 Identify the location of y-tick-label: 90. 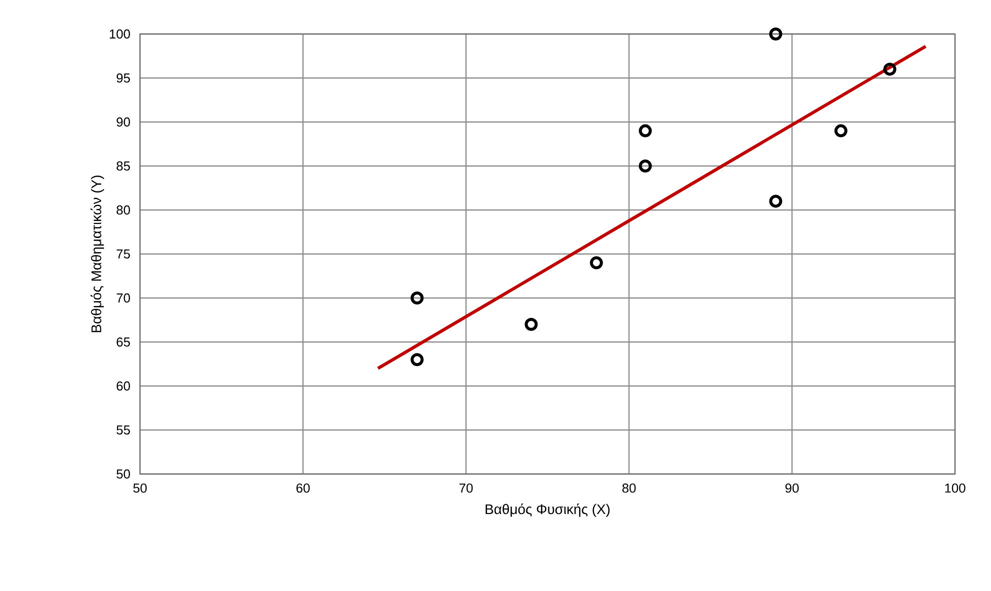
(123, 122).